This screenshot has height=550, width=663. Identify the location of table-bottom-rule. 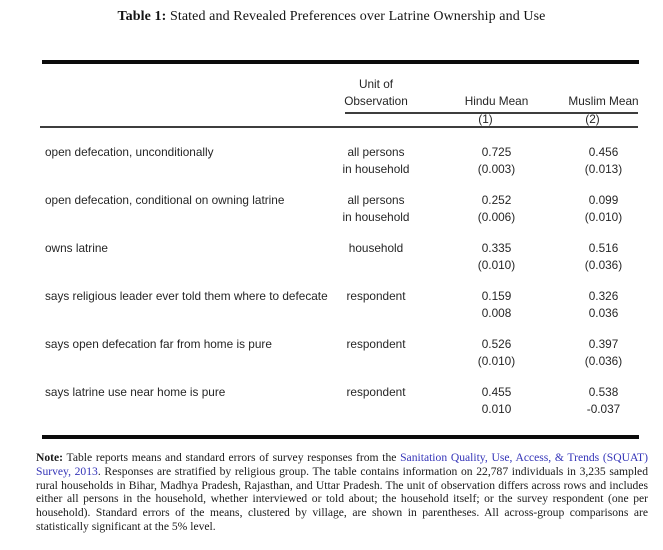
(340, 437).